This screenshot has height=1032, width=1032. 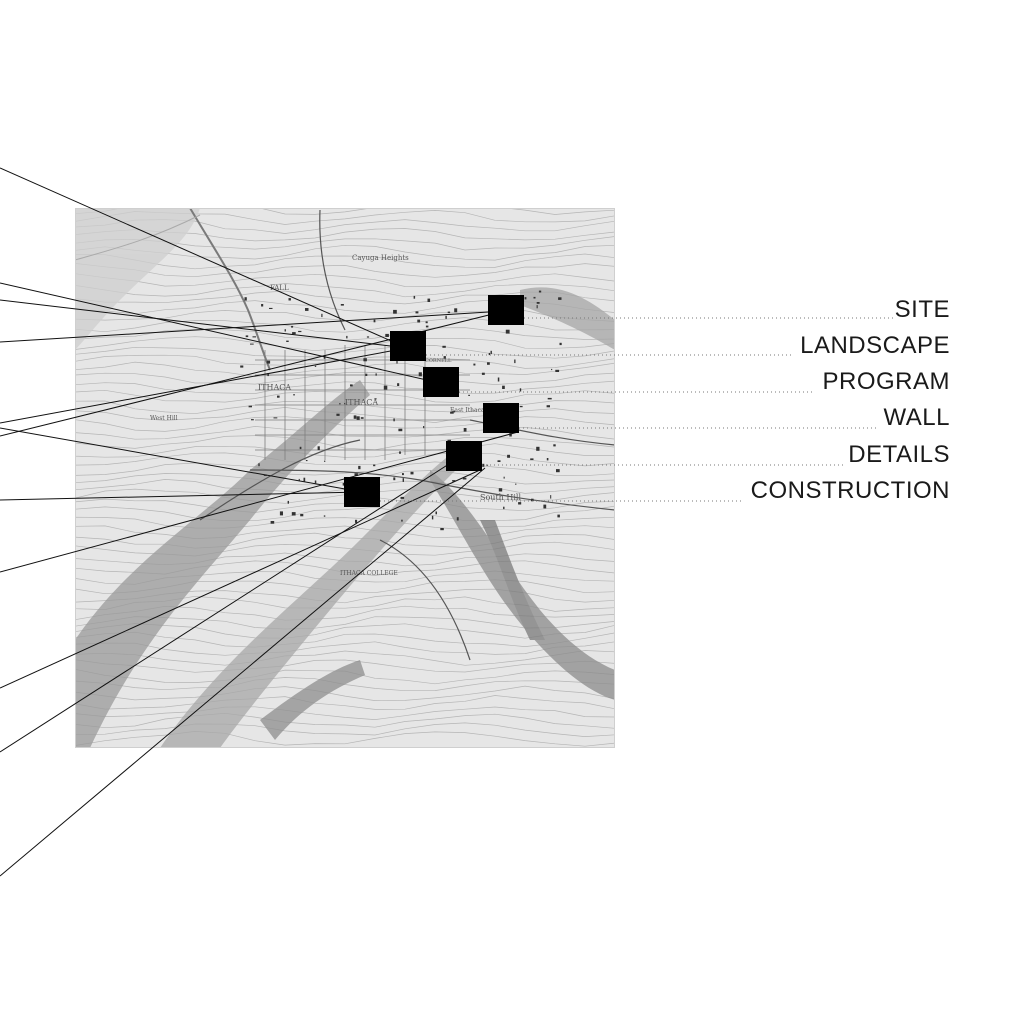 I want to click on marker-landscape, so click(x=408, y=346).